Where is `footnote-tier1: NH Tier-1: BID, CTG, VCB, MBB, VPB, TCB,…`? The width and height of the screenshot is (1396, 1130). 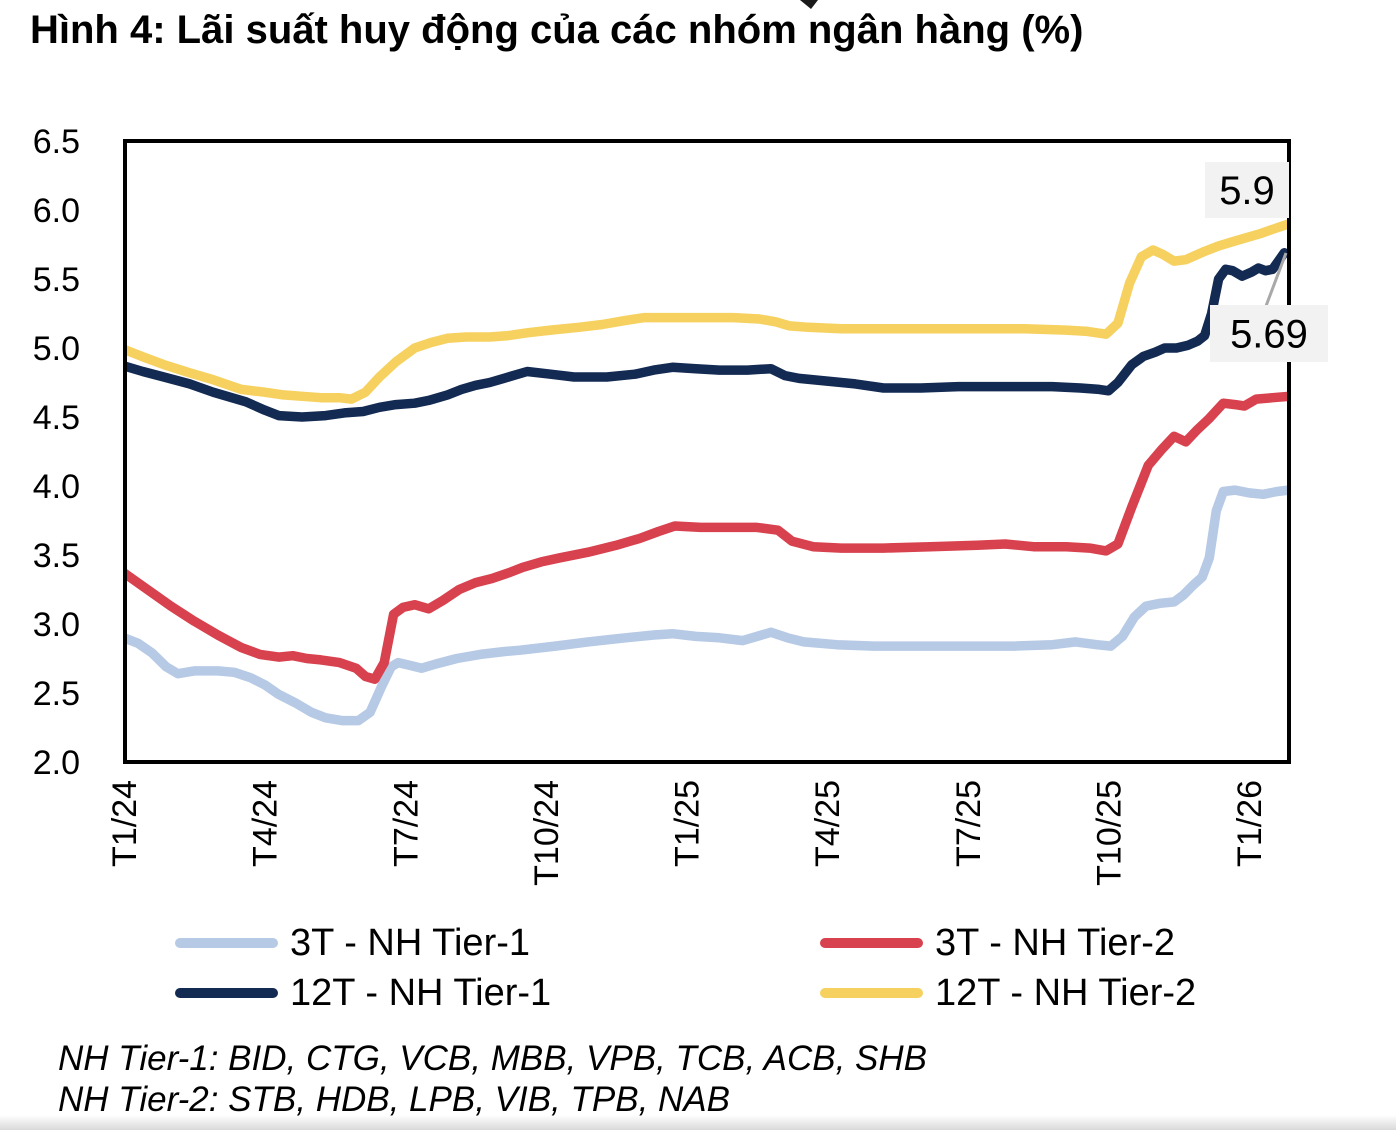 footnote-tier1: NH Tier-1: BID, CTG, VCB, MBB, VPB, TCB,… is located at coordinates (493, 1058).